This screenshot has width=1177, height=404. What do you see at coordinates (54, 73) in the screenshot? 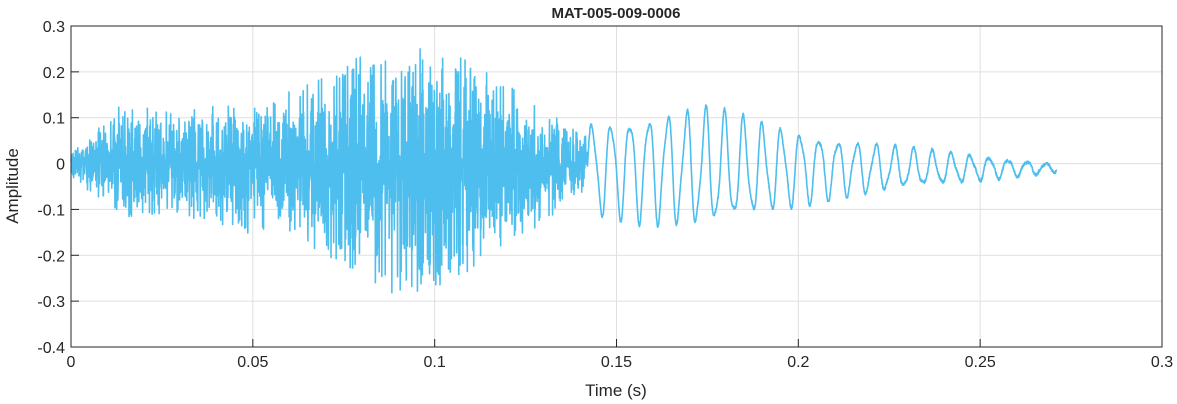
I see `y-tick-label: 0.2` at bounding box center [54, 73].